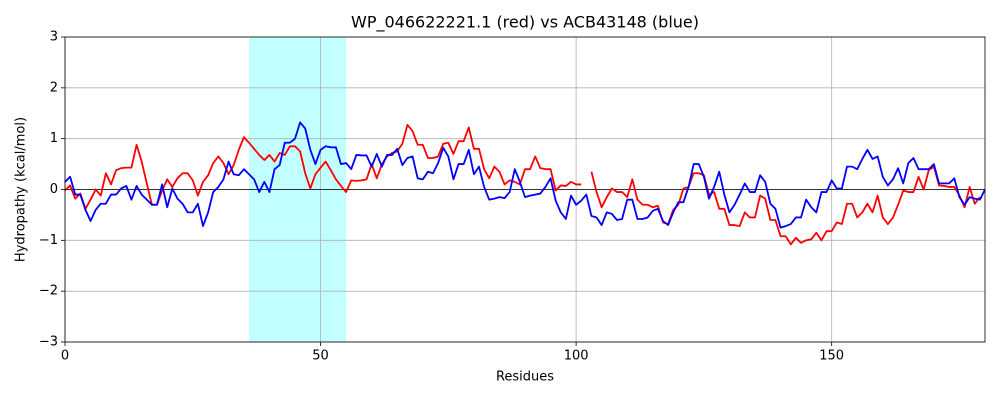 This screenshot has width=1000, height=400. I want to click on x-axis-label: Residues, so click(525, 377).